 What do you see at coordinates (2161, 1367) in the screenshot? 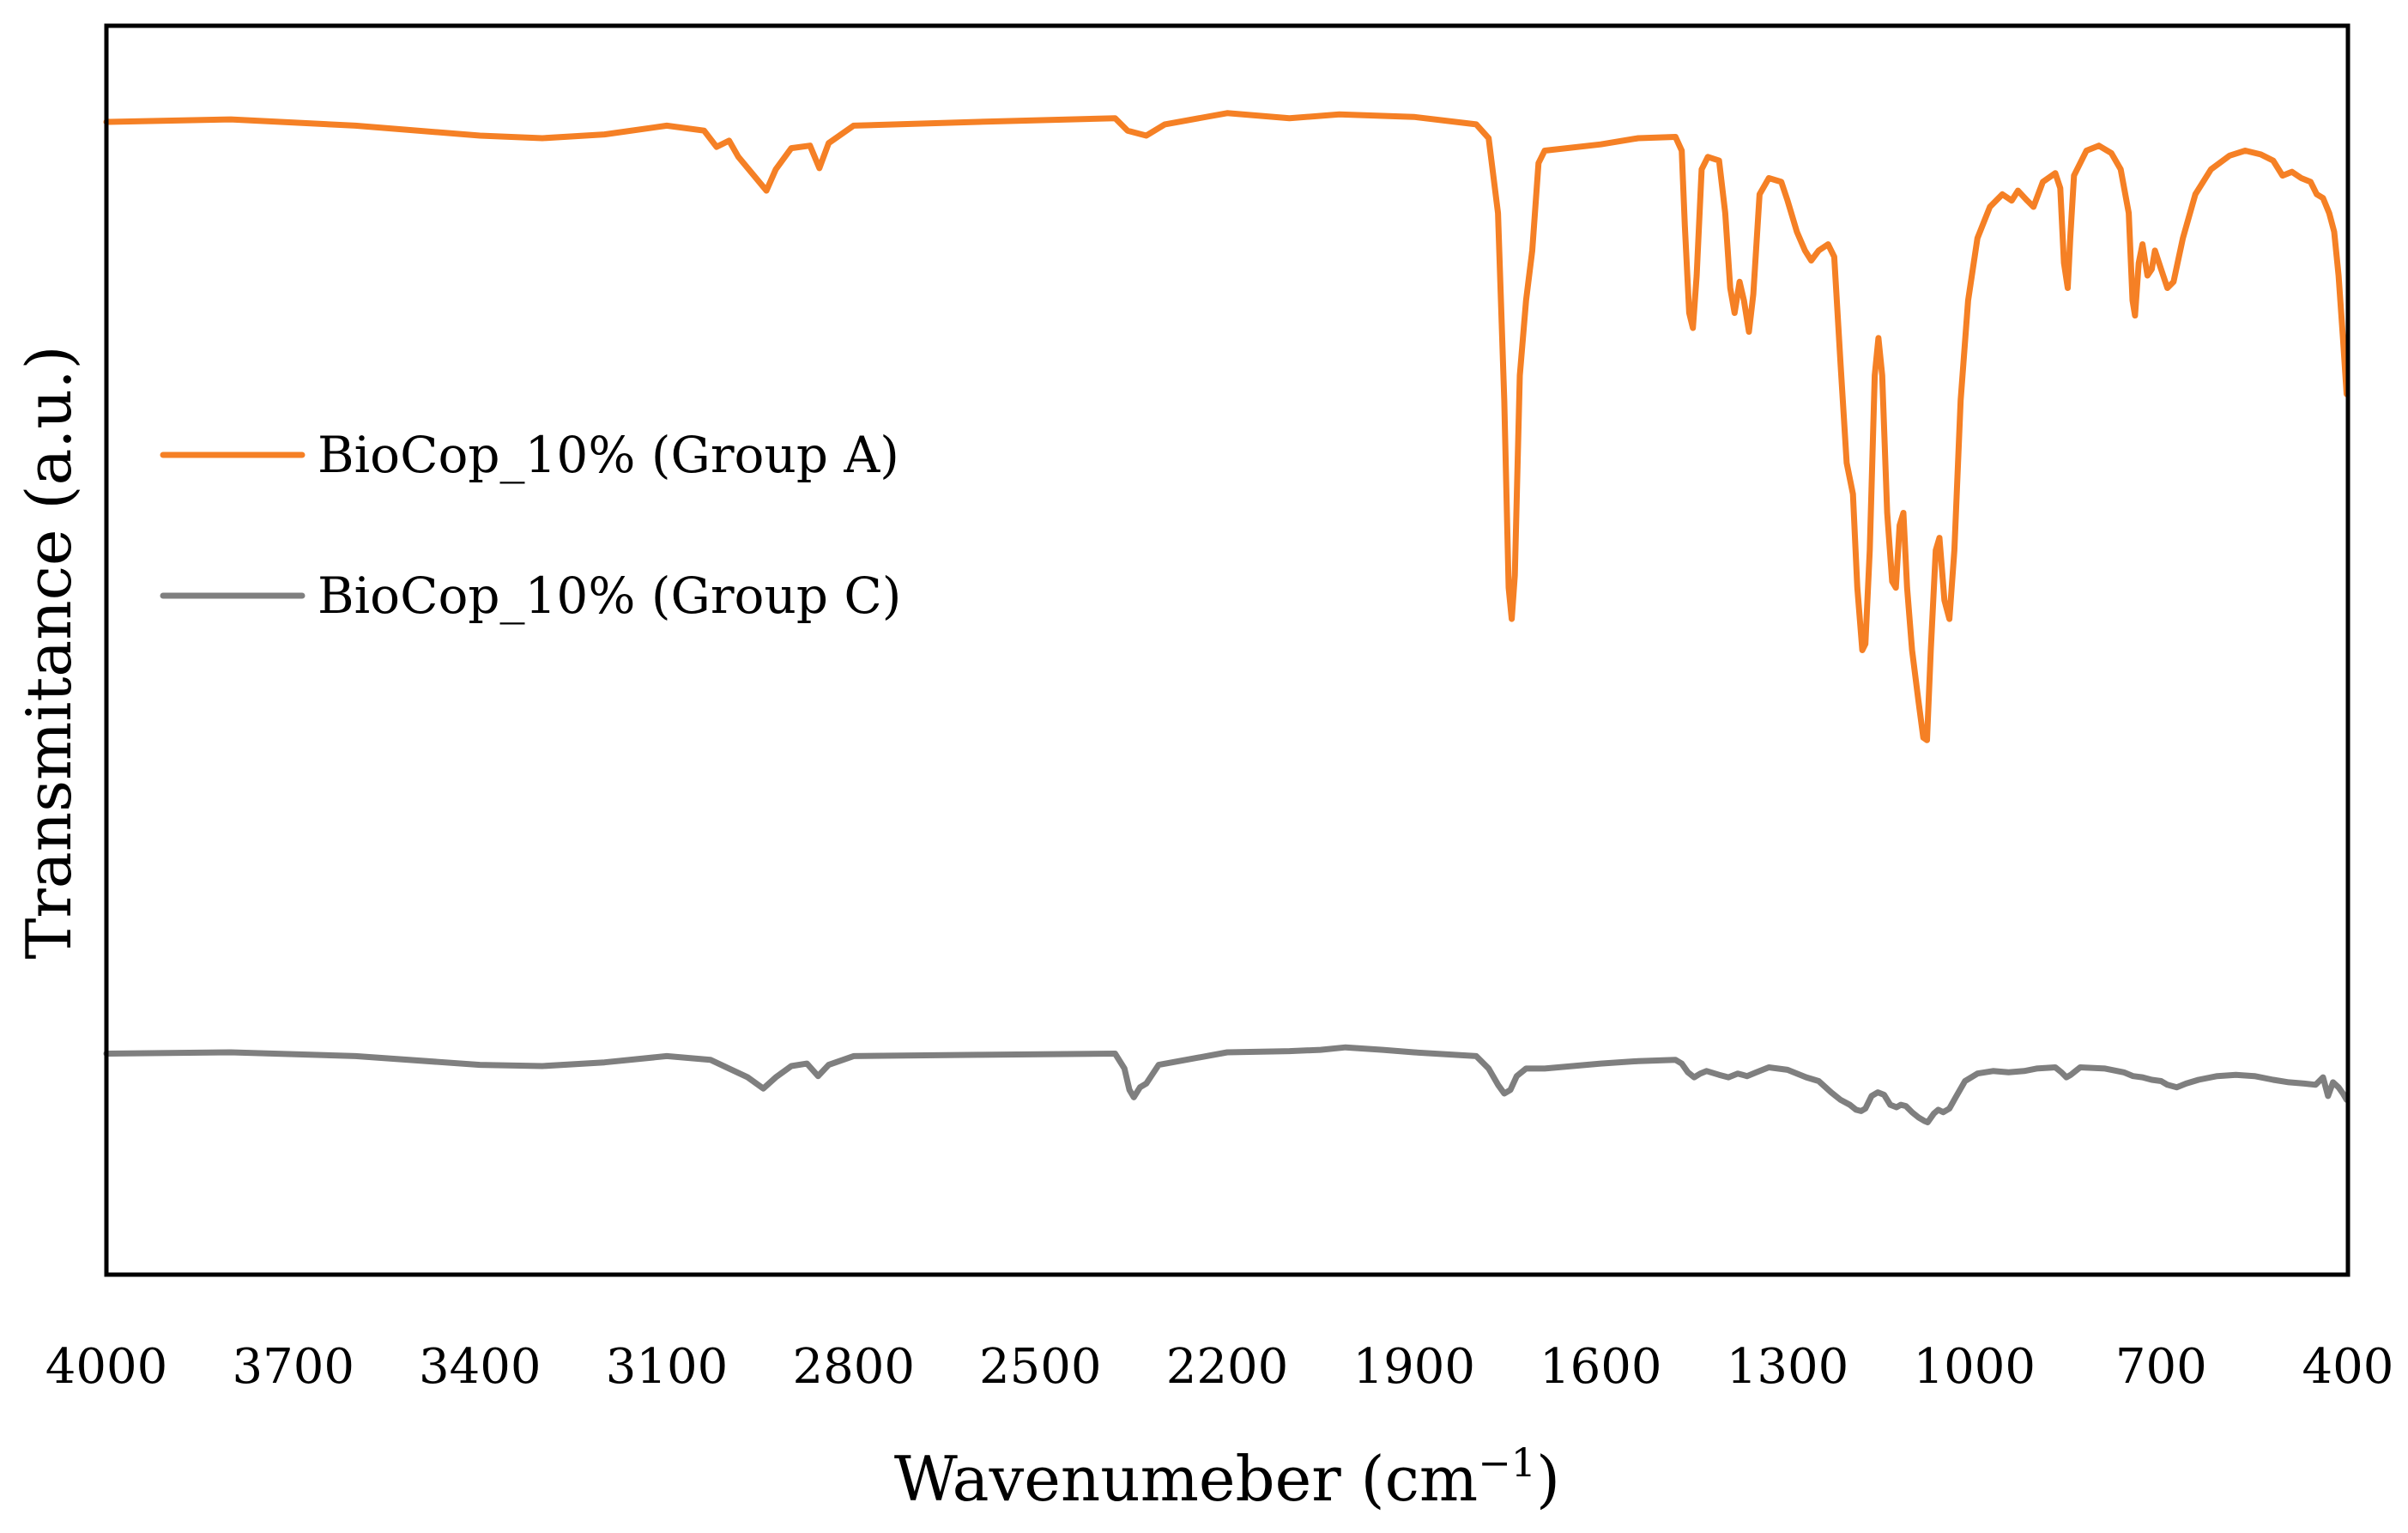
I see `x-tick-label-700: 700` at bounding box center [2161, 1367].